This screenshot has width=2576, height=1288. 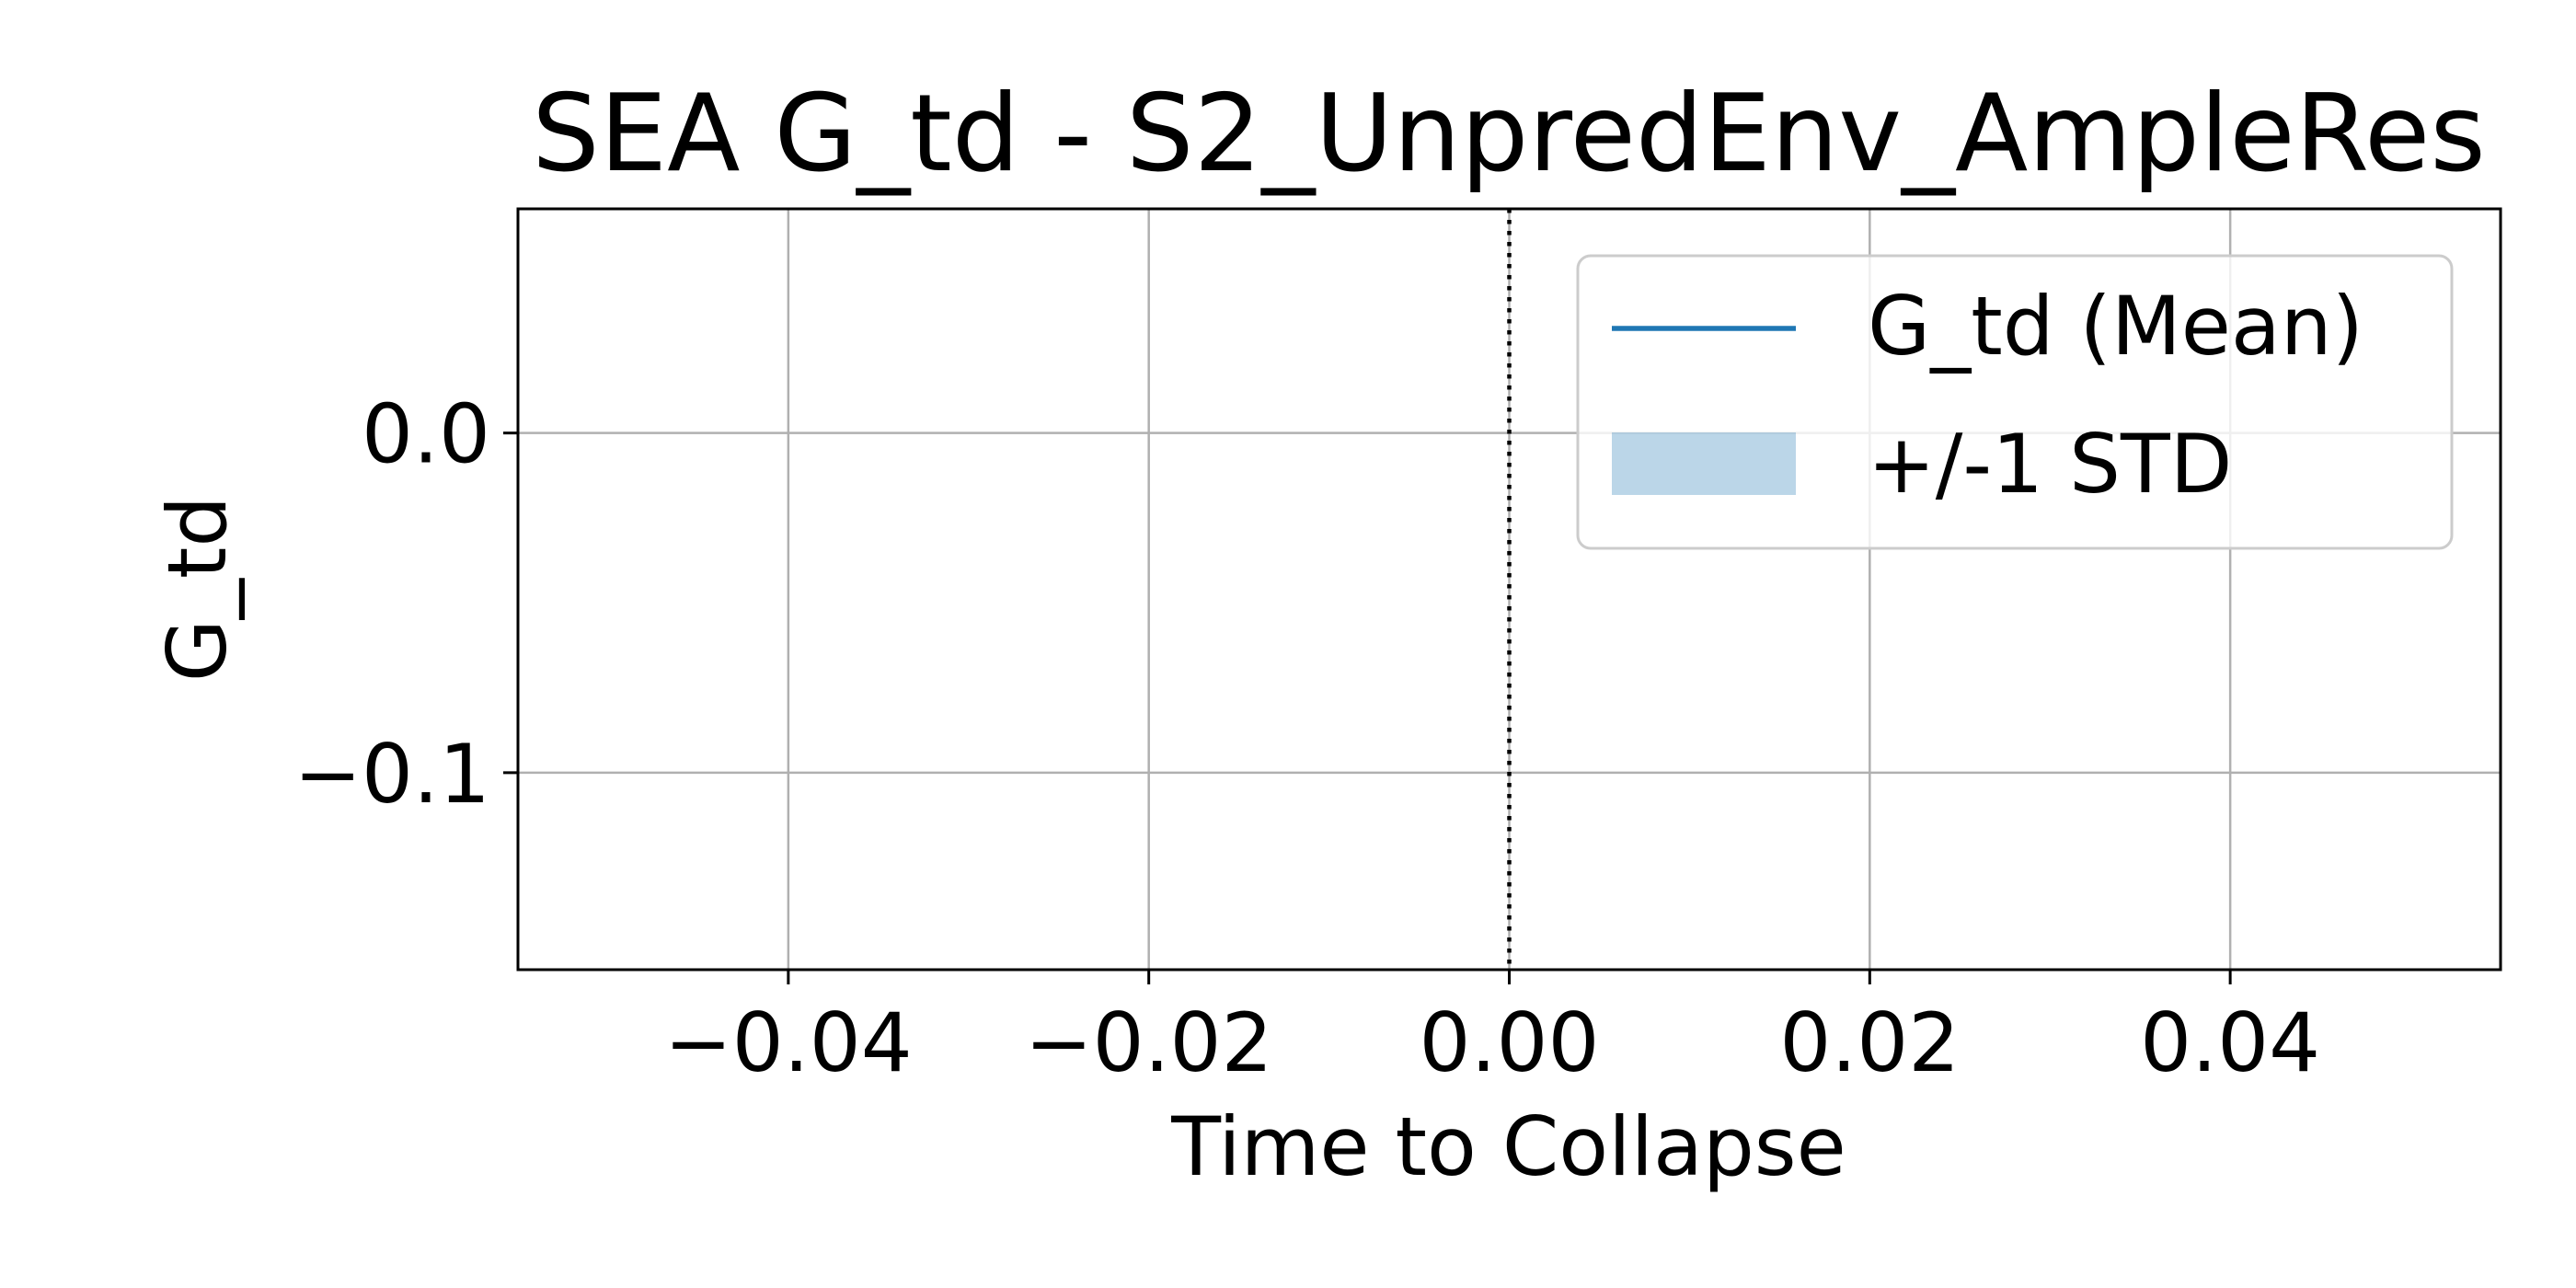 I want to click on x-tick-label: 0.00, so click(x=1510, y=1042).